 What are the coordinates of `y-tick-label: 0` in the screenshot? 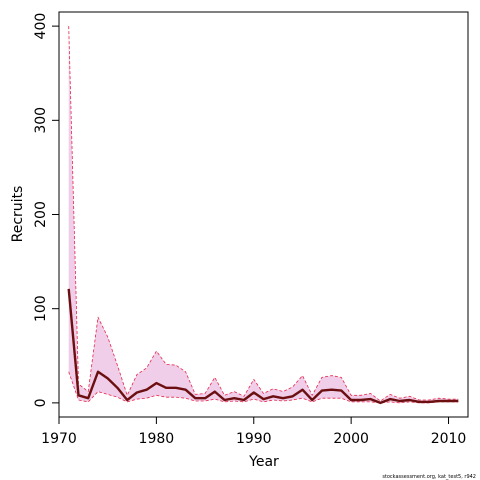 It's located at (41, 402).